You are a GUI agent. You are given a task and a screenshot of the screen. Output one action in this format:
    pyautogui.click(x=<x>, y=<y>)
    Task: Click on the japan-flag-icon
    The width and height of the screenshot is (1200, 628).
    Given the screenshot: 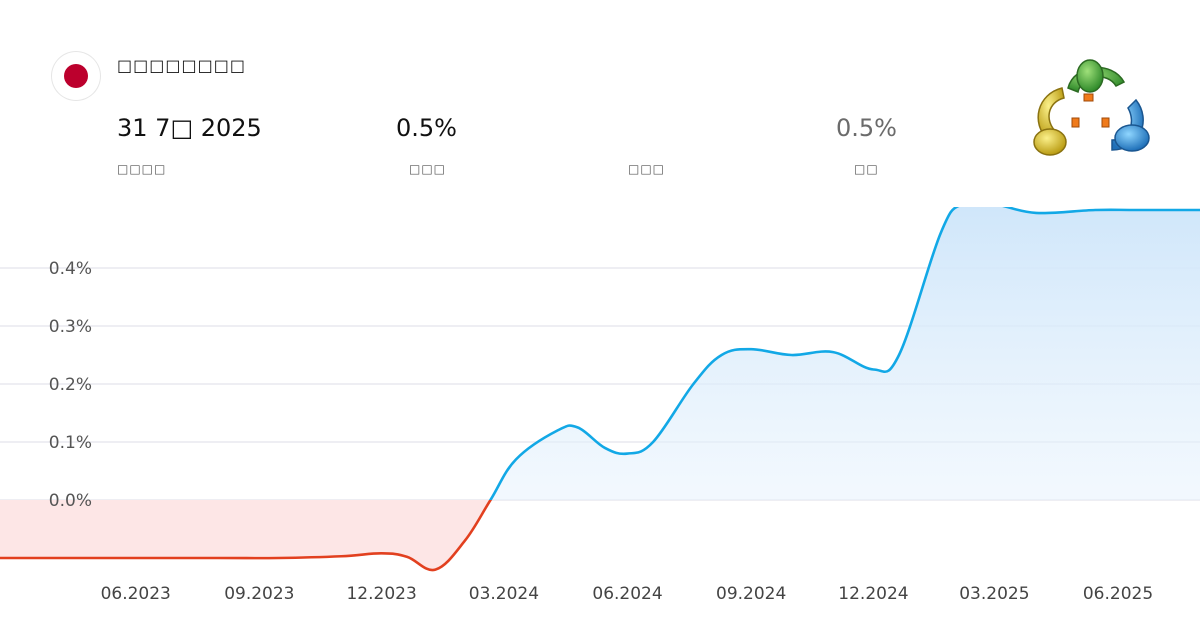 What is the action you would take?
    pyautogui.click(x=76, y=76)
    